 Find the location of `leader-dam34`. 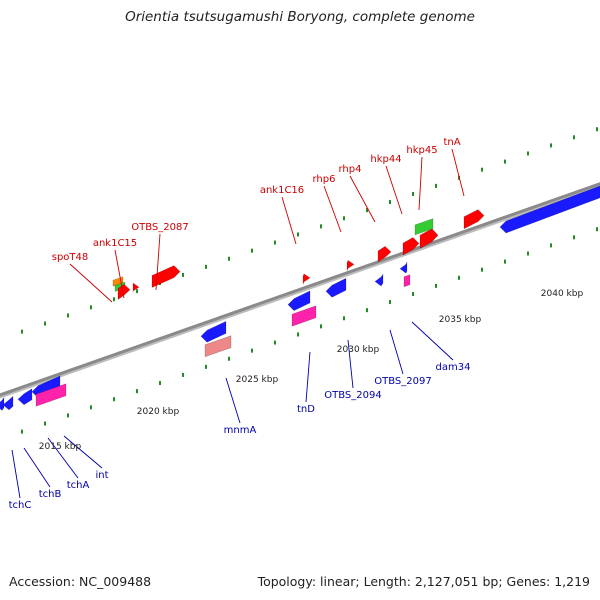

leader-dam34 is located at coordinates (432, 341).